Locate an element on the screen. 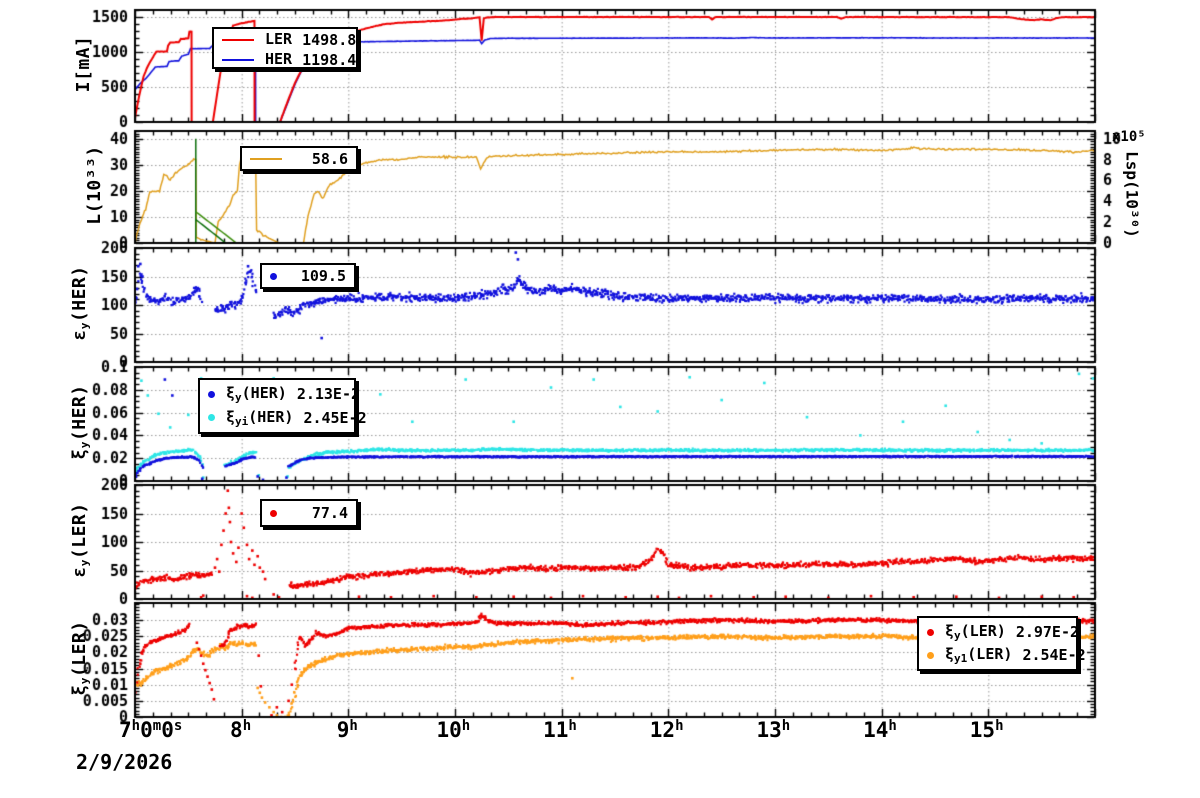  x-tick-label: 12h is located at coordinates (666, 730).